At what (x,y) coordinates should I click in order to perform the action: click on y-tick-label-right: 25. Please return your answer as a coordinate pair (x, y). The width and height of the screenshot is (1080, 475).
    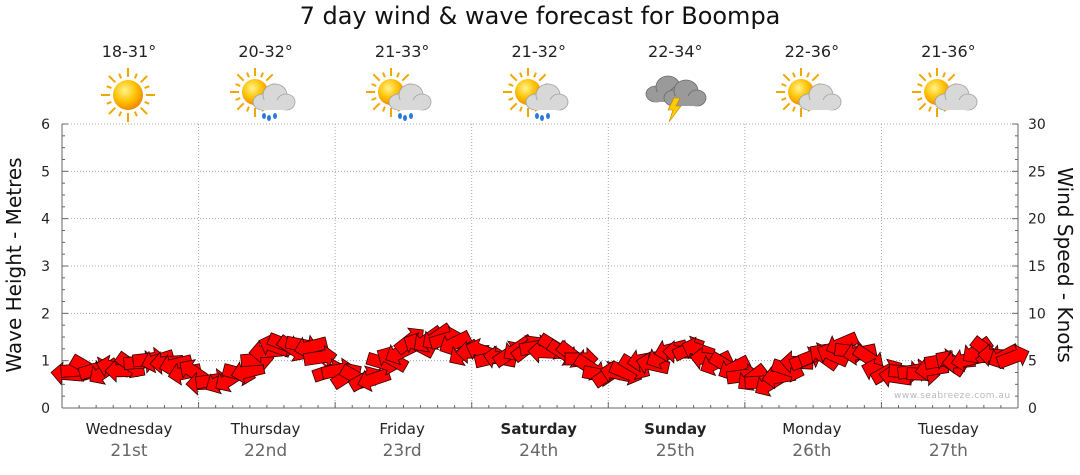
    Looking at the image, I should click on (1037, 172).